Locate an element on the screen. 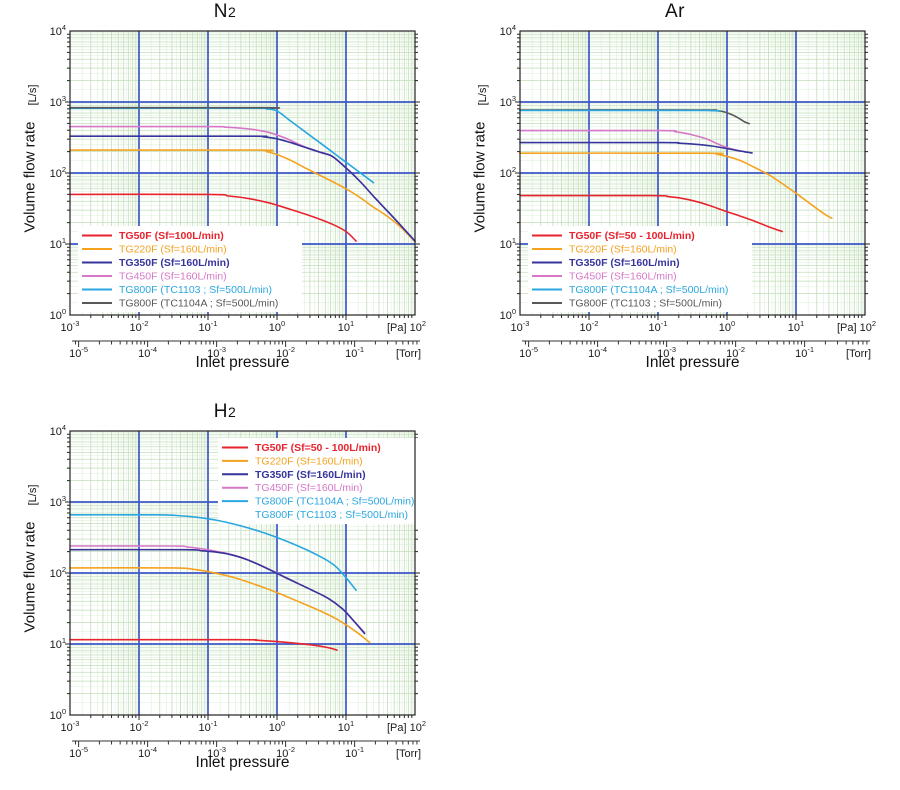 This screenshot has height=790, width=900. major-grid is located at coordinates (242, 173).